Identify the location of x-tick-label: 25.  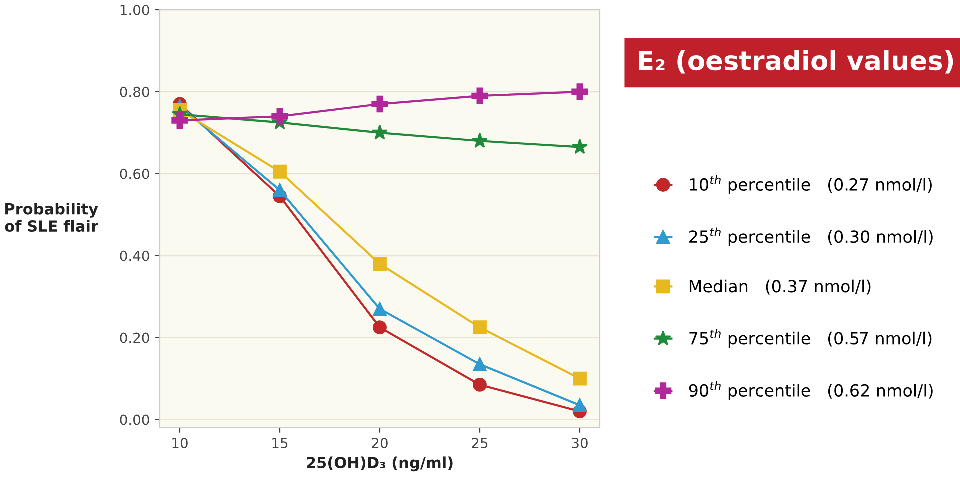
(480, 443).